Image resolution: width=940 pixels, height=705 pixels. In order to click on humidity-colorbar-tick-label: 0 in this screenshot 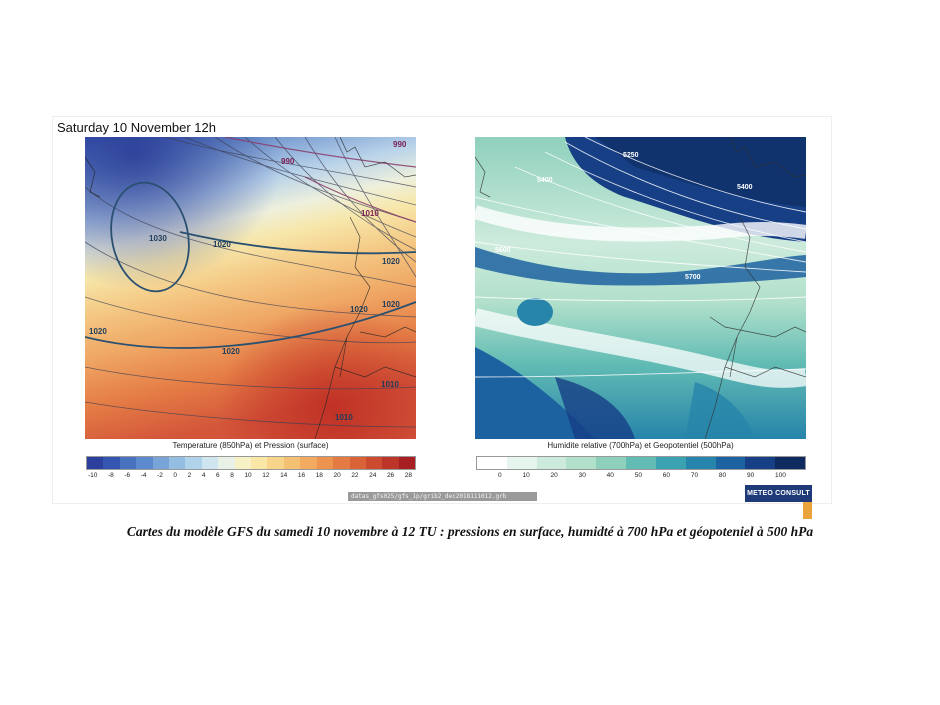, I will do `click(500, 475)`.